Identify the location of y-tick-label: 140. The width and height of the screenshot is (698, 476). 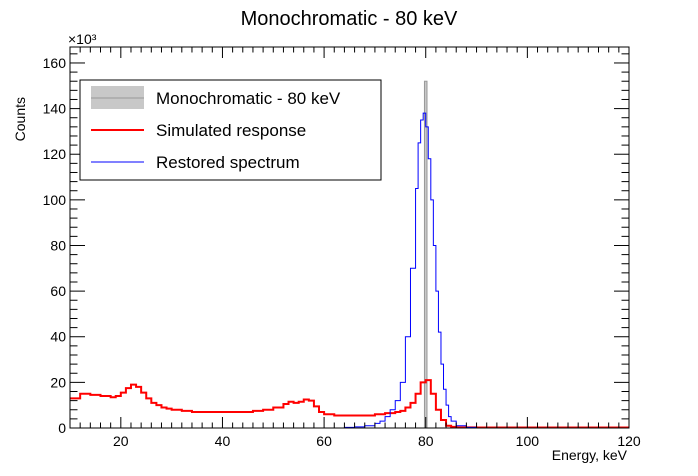
(55, 109).